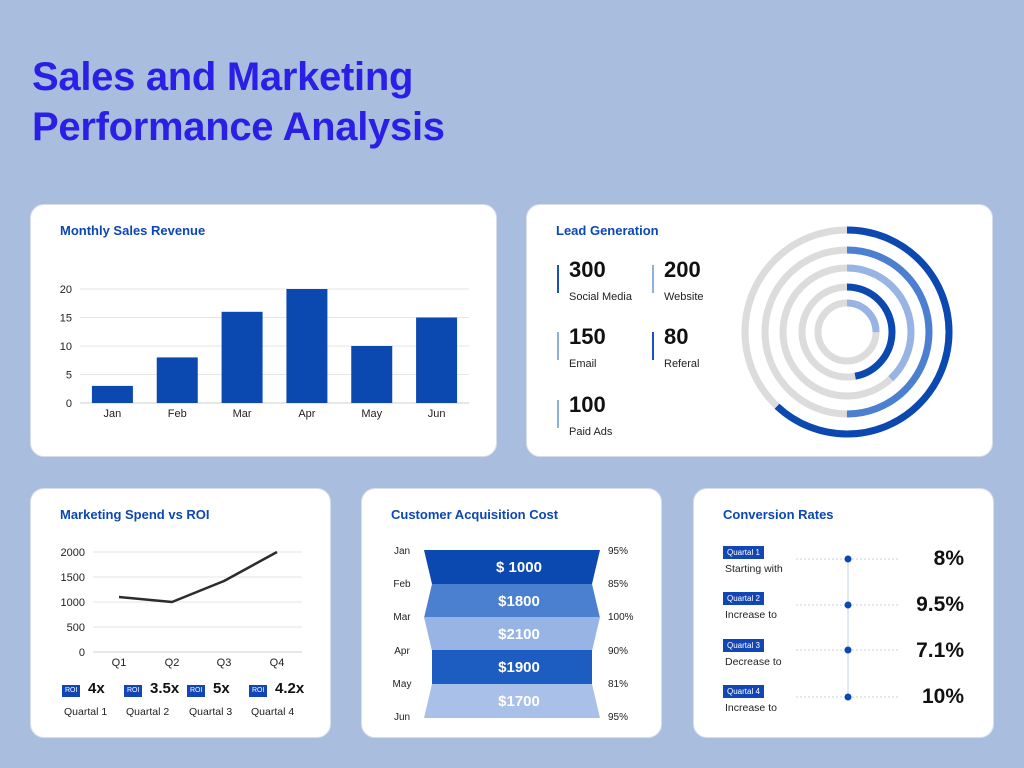  What do you see at coordinates (66, 319) in the screenshot?
I see `y-tick-label: 15` at bounding box center [66, 319].